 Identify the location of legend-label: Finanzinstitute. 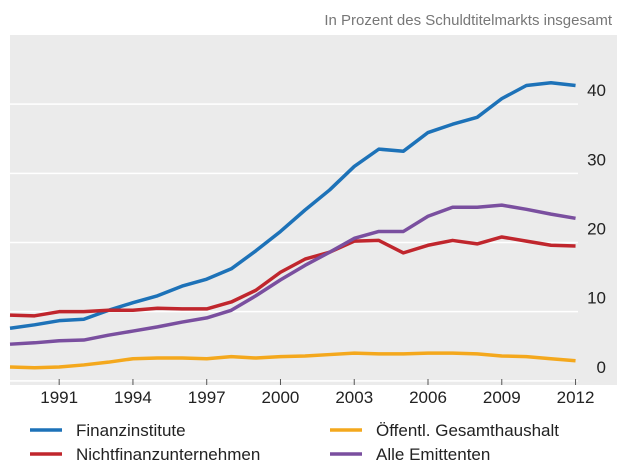
(131, 430).